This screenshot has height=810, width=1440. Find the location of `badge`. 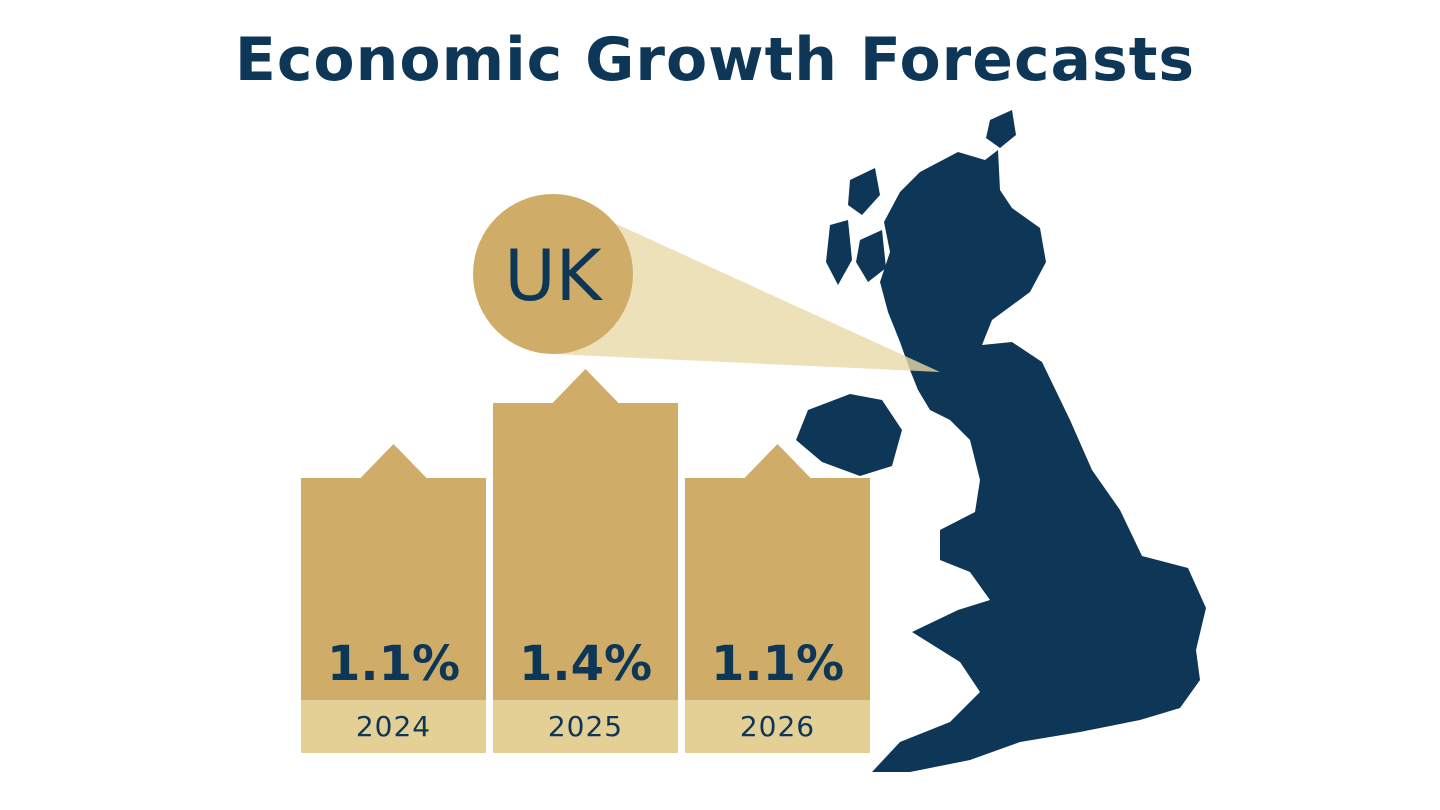

badge is located at coordinates (553, 274).